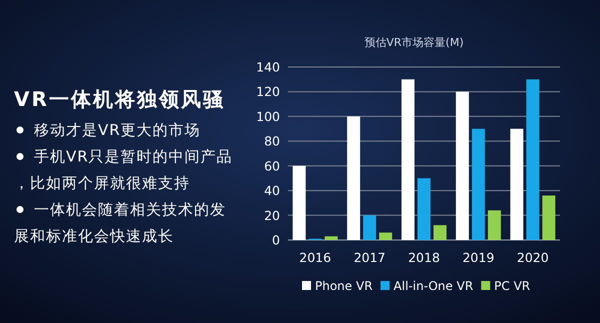 This screenshot has width=600, height=323. What do you see at coordinates (424, 257) in the screenshot?
I see `x-tick-label: 2018` at bounding box center [424, 257].